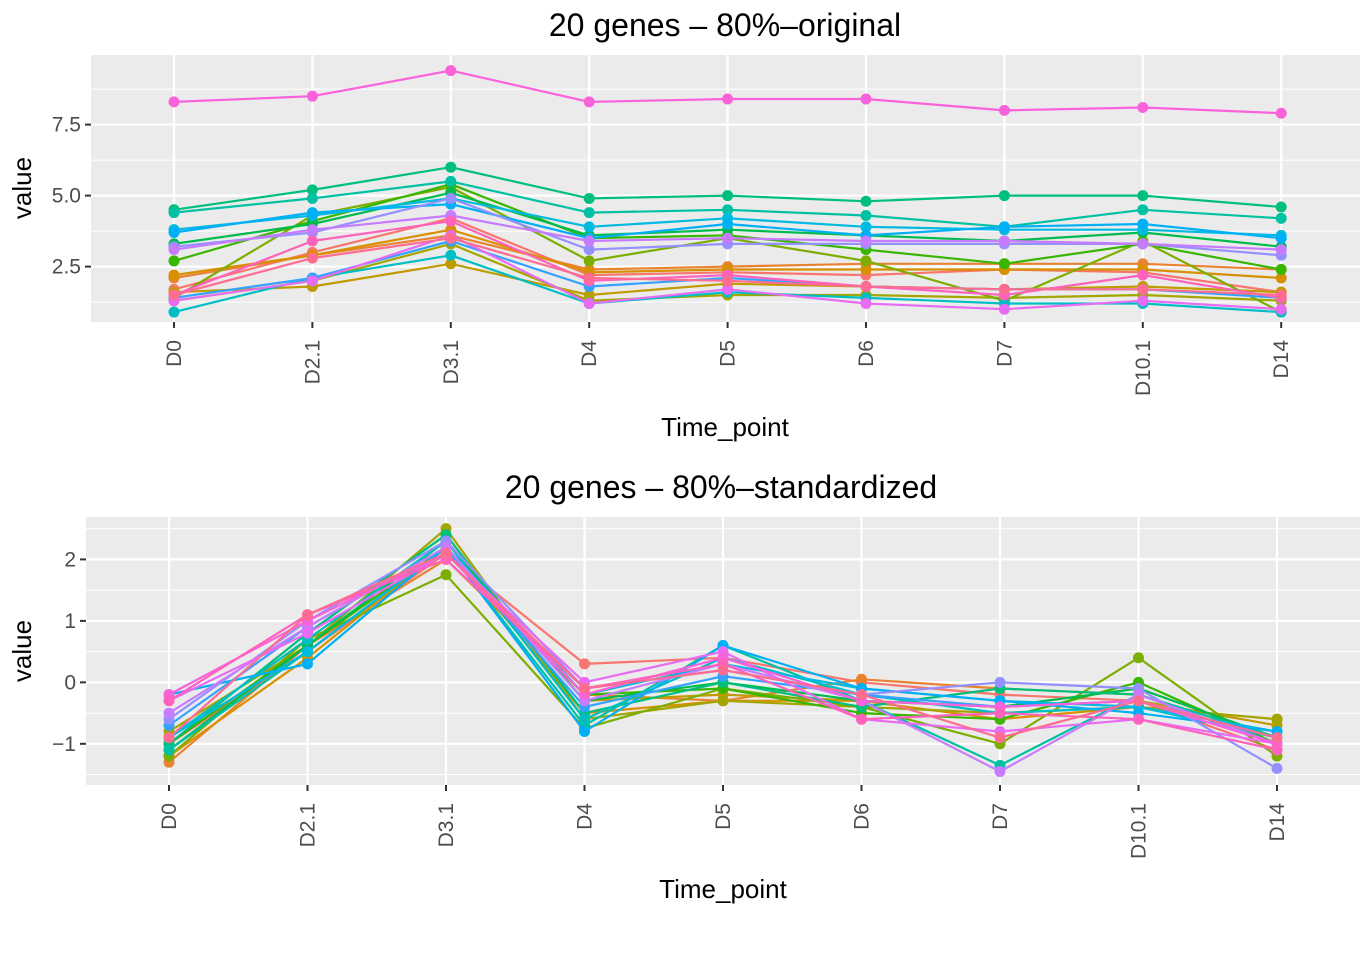 This screenshot has height=955, width=1369. Describe the element at coordinates (589, 353) in the screenshot. I see `x-tick-label: D4` at that location.